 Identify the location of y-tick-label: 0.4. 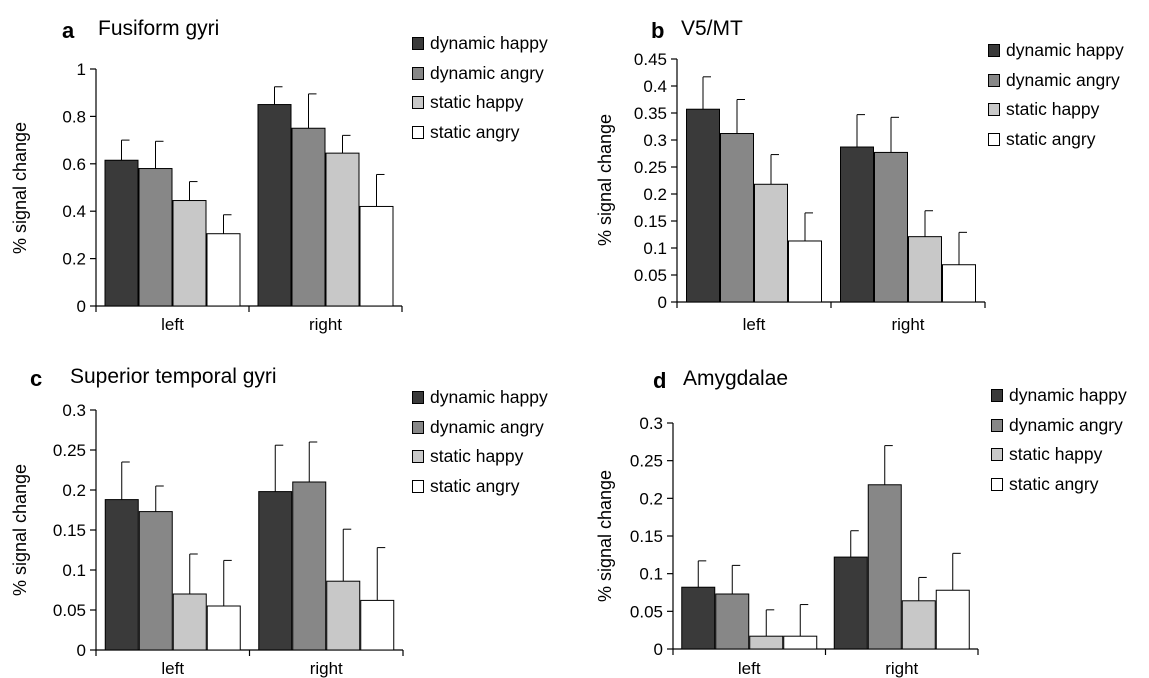
(74, 211).